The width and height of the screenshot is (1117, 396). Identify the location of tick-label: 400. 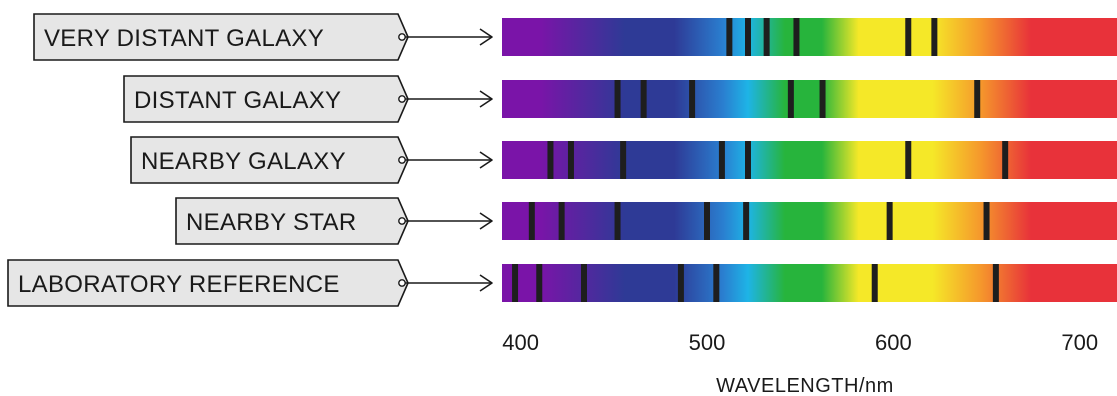
(520, 342).